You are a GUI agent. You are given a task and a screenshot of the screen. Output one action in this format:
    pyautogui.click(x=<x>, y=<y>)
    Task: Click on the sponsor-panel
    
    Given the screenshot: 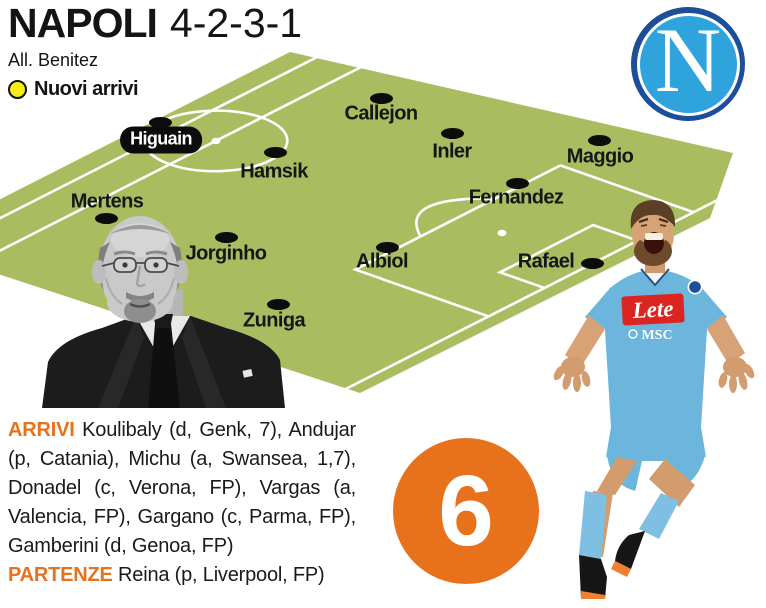 What is the action you would take?
    pyautogui.click(x=653, y=309)
    